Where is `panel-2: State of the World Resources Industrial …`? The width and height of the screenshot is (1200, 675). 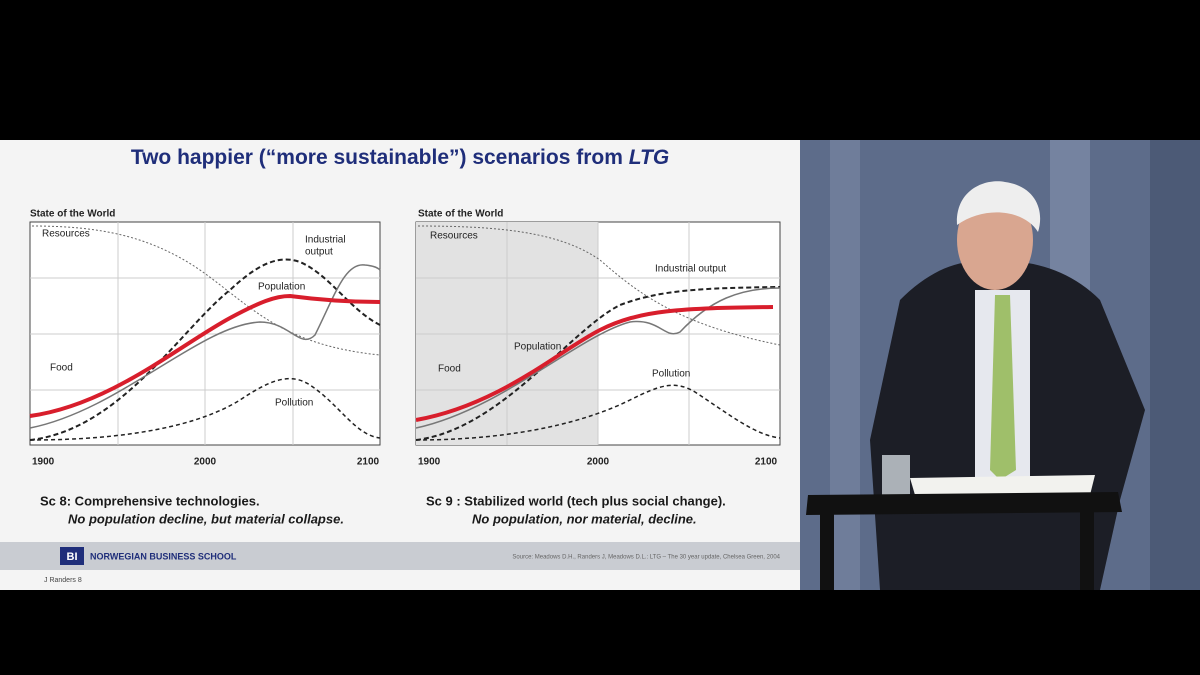 panel-2: State of the World Resources Industrial … is located at coordinates (598, 367).